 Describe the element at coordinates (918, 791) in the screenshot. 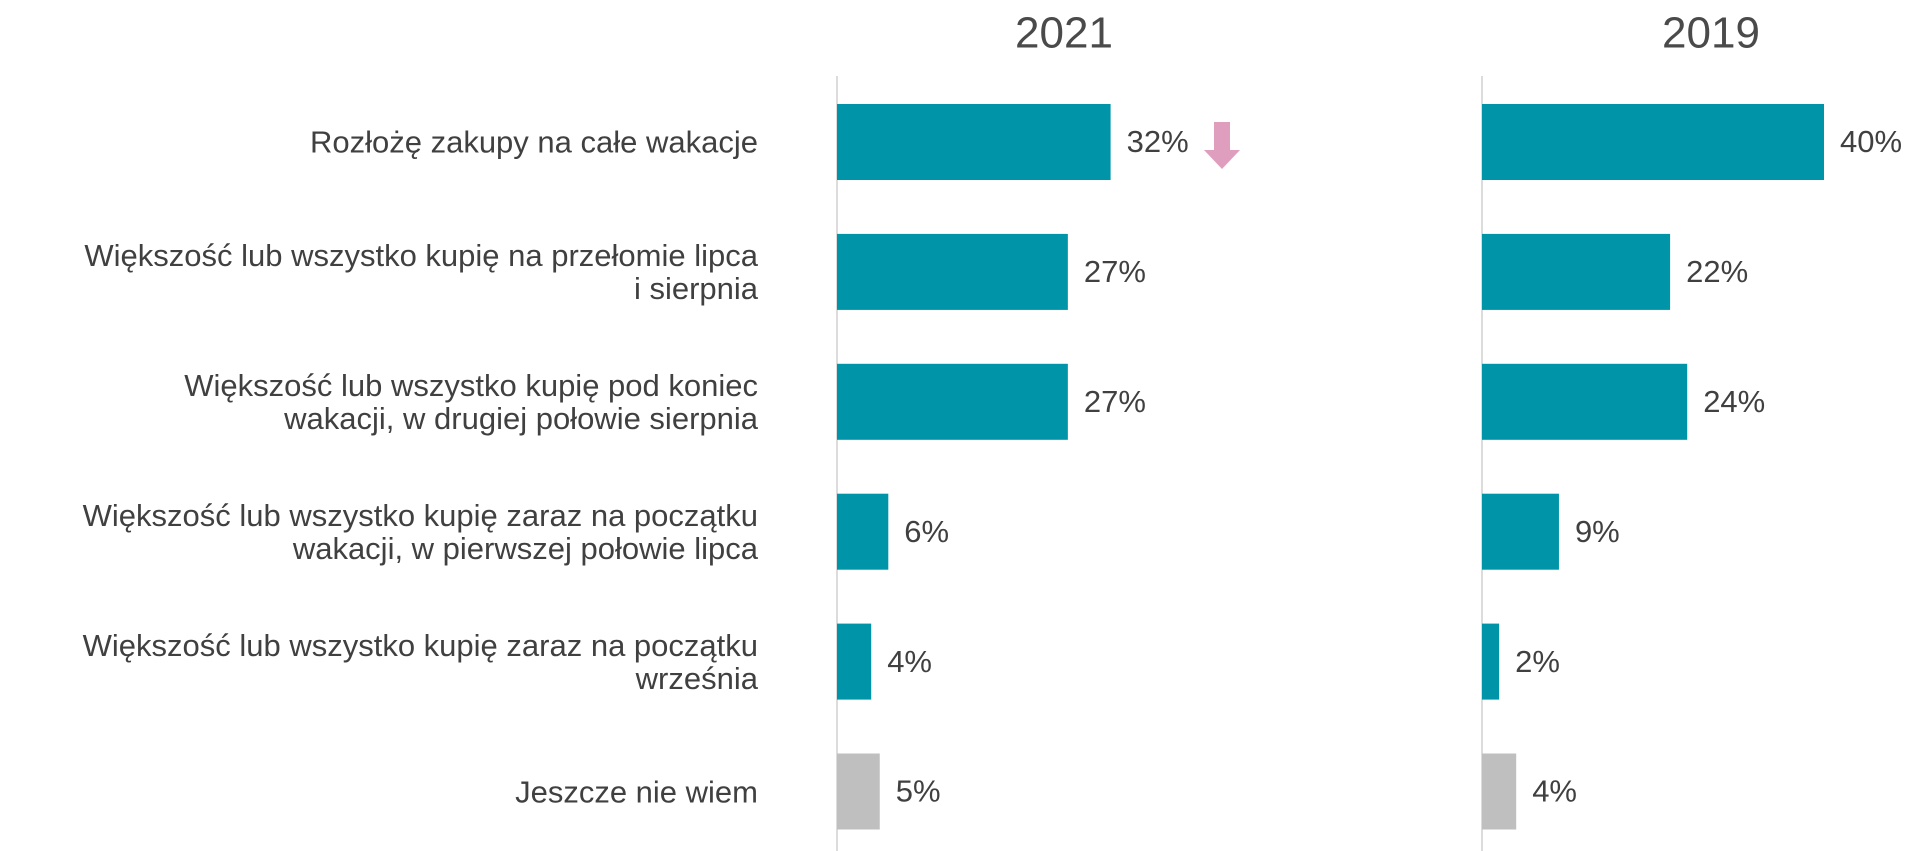

I see `value-label: 5%` at that location.